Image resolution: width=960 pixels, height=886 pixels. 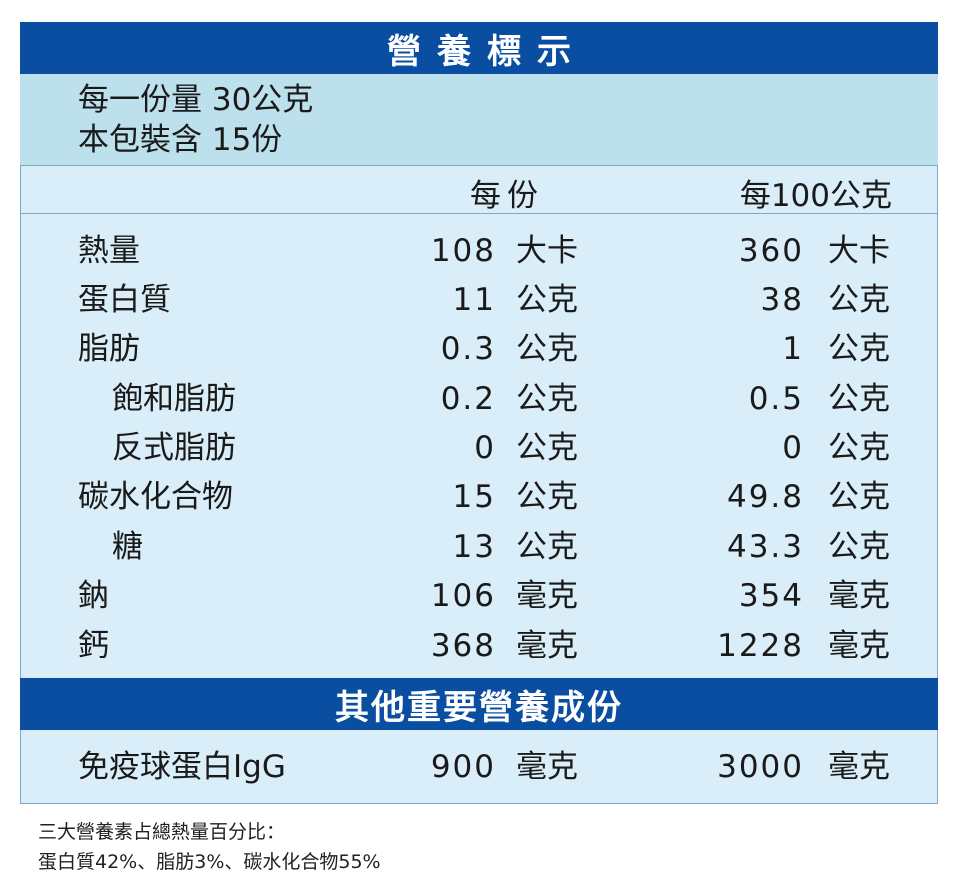 What do you see at coordinates (776, 399) in the screenshot?
I see `value-per-100g: 0.5` at bounding box center [776, 399].